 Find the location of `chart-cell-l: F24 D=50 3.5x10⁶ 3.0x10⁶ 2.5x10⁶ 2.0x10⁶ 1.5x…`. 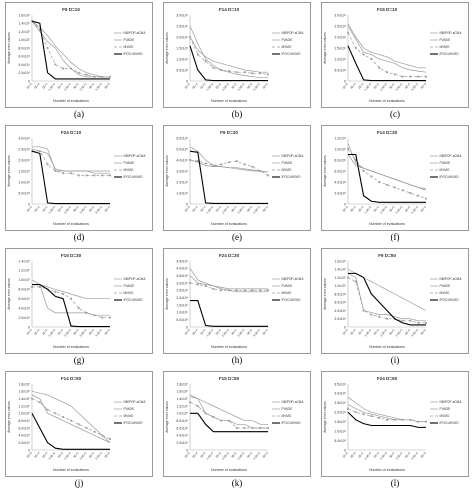

chart-cell-l: F24 D=50 3.5x10⁶ 3.0x10⁶ 2.5x10⁶ 2.0x10⁶ 1.5x… is located at coordinates (395, 430).